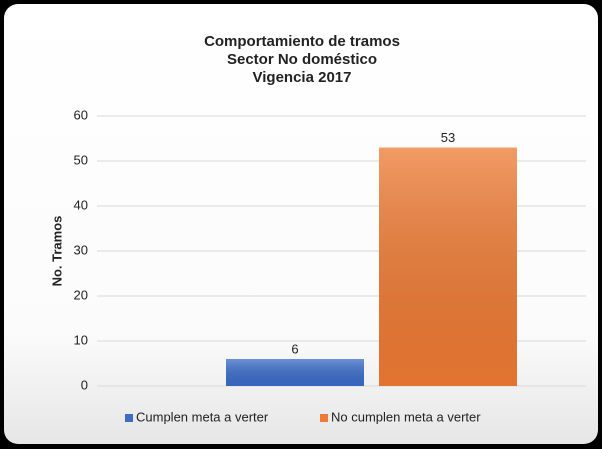 The image size is (602, 449). I want to click on chart-title: Sector No doméstico, so click(302, 59).